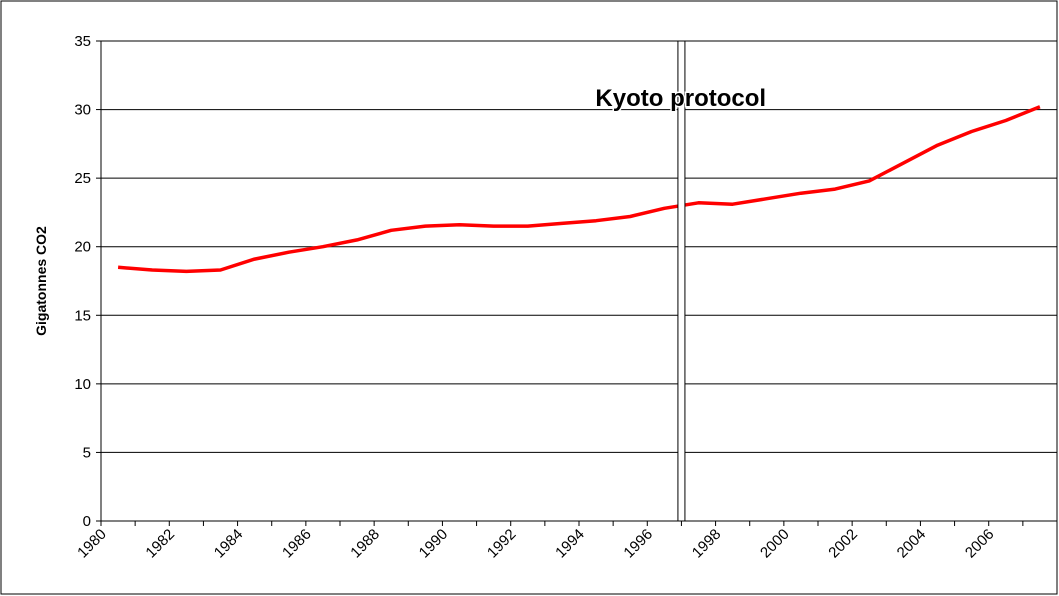 This screenshot has height=596, width=1059. What do you see at coordinates (681, 281) in the screenshot?
I see `annotation-marker` at bounding box center [681, 281].